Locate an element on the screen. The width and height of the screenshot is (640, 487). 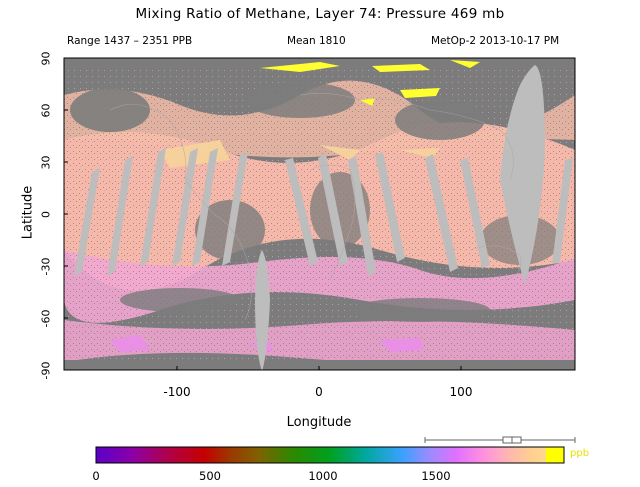
x-tick-label: 100 is located at coordinates (461, 392).